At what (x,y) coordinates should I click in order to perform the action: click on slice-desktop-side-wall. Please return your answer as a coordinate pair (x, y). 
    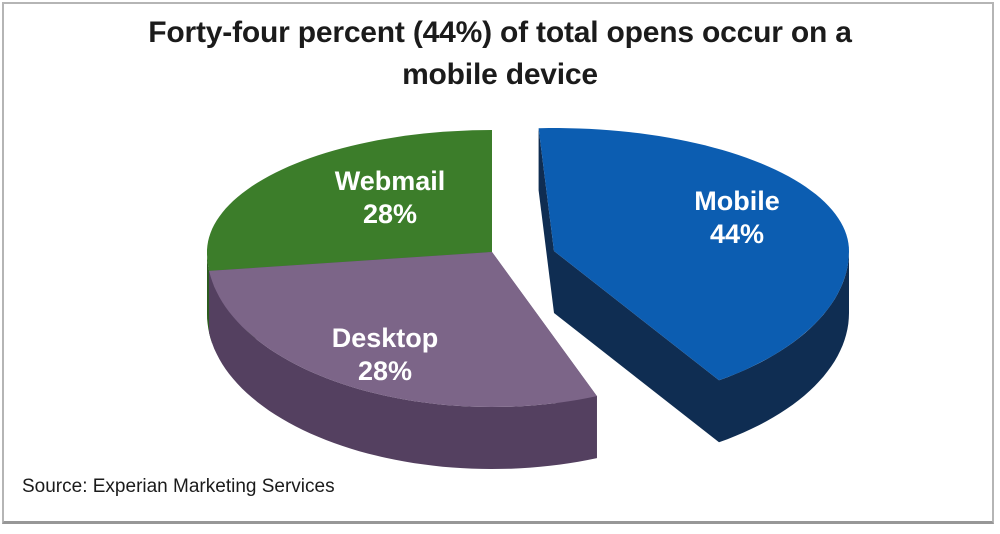
    Looking at the image, I should click on (403, 369).